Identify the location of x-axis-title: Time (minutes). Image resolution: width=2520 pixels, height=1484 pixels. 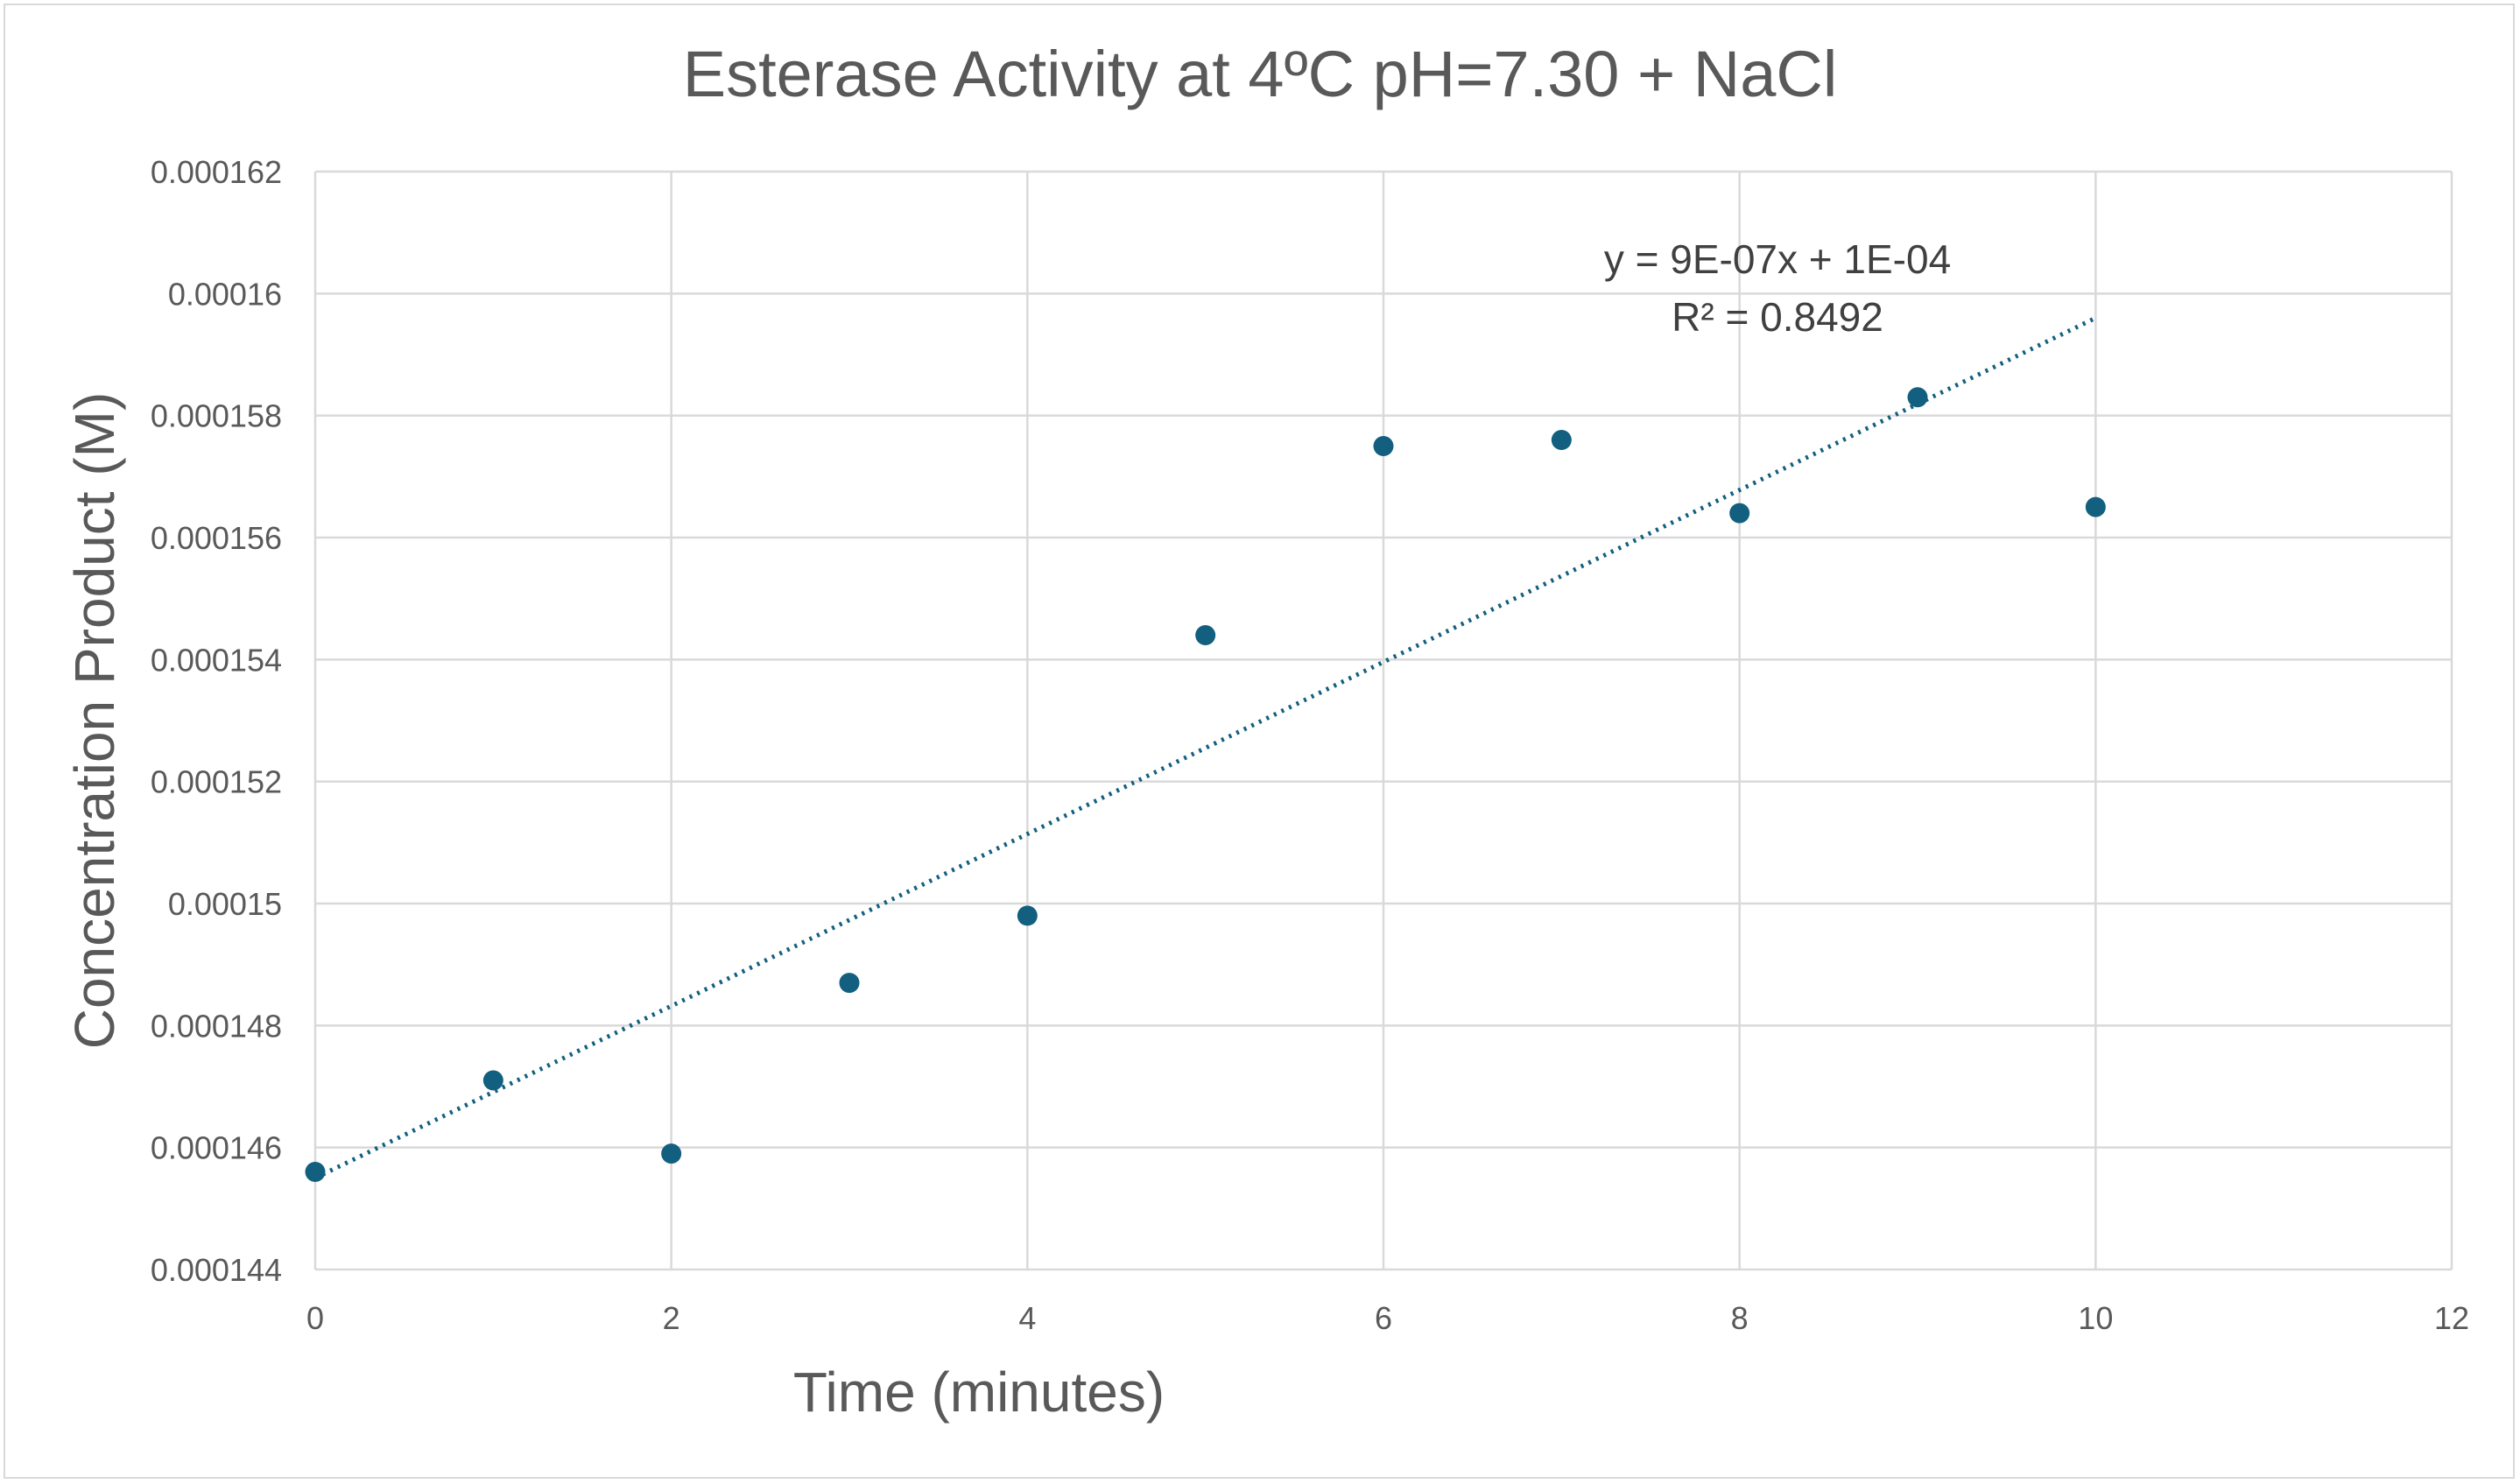
(979, 1392).